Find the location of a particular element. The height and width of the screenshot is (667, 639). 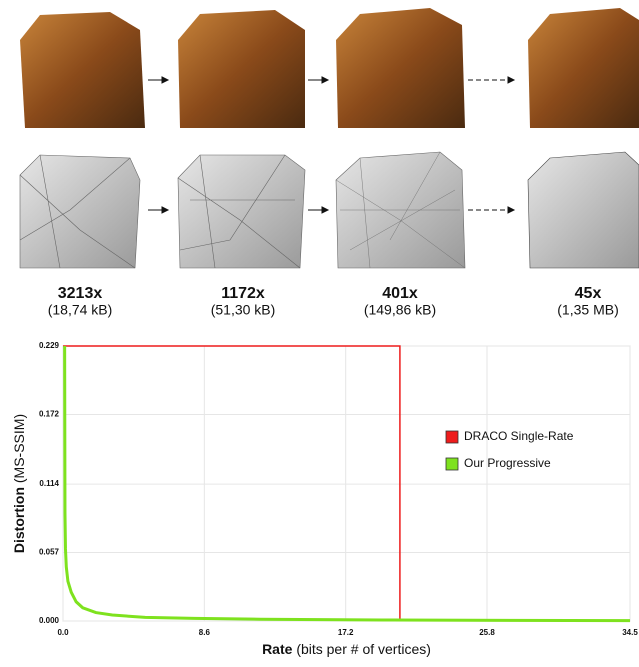

x-tick-label: 34.5 is located at coordinates (630, 632).